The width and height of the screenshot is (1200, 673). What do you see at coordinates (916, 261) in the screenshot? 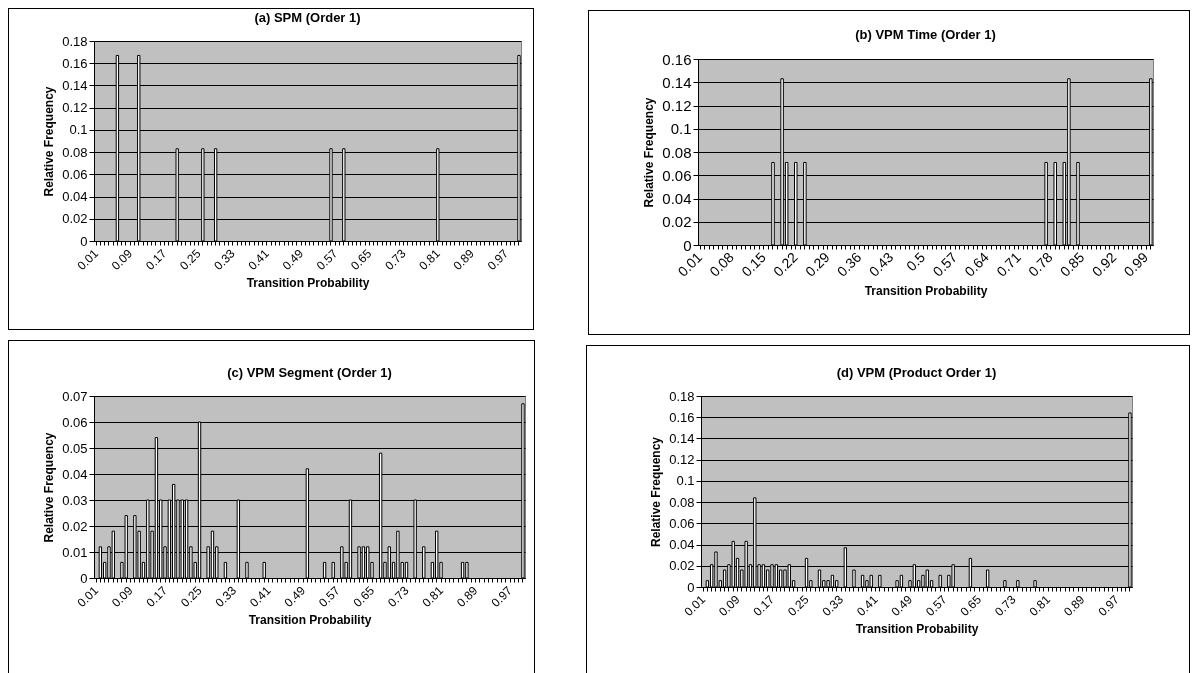
I see `x-tick-label: 0.5` at bounding box center [916, 261].